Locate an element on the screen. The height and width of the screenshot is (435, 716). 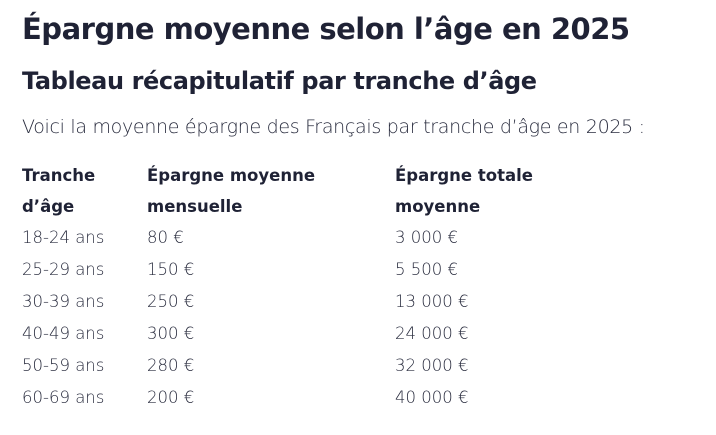
page-title: Épargne moyenne selon l’âge en 2025 is located at coordinates (326, 29).